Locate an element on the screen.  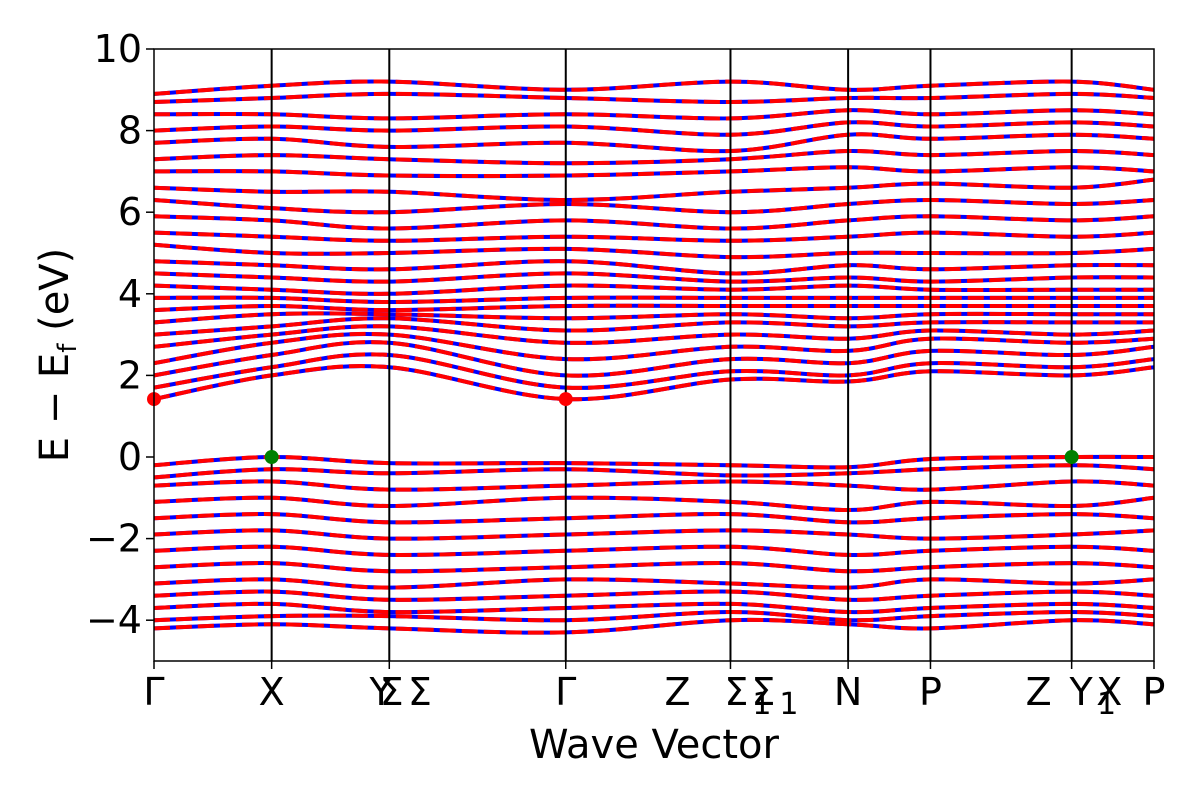
band-34-spin-down is located at coordinates (654, 114).